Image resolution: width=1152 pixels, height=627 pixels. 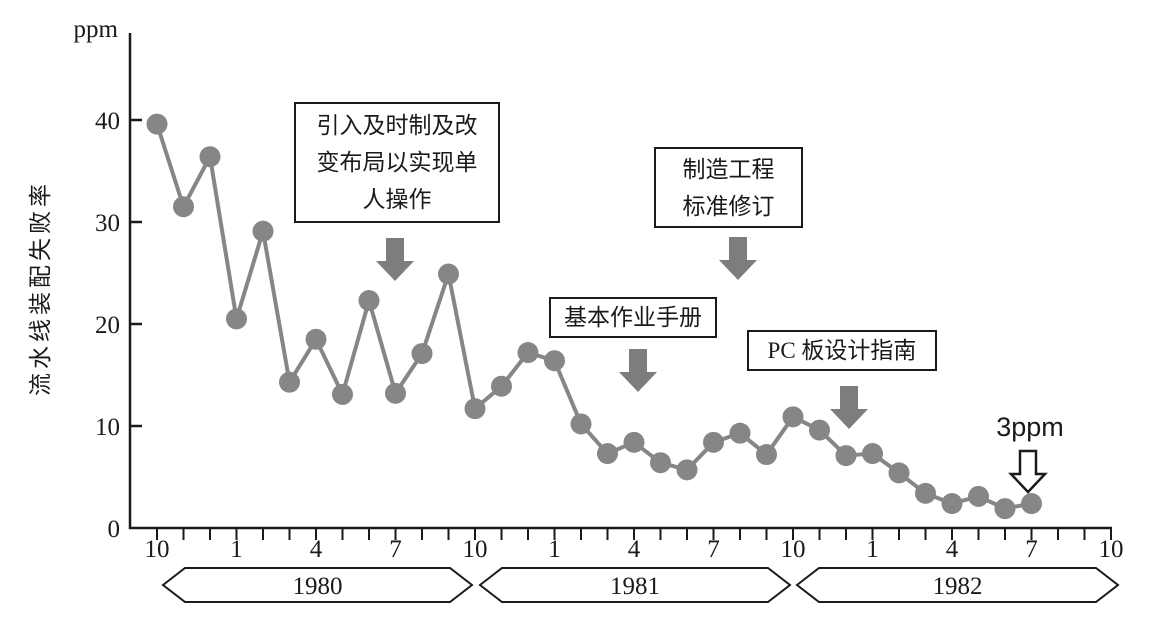 I want to click on year-band-label: 1982, so click(x=958, y=586).